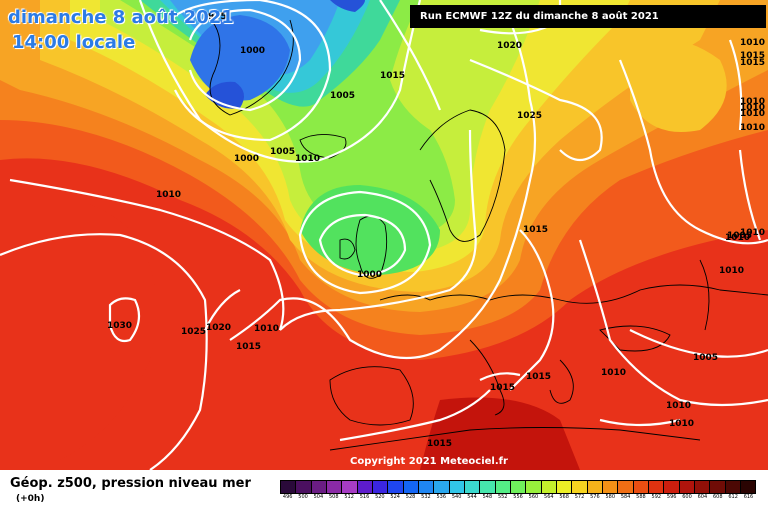 Image resolution: width=768 pixels, height=512 pixels. I want to click on isobar-1025-azores, so click(104, 351).